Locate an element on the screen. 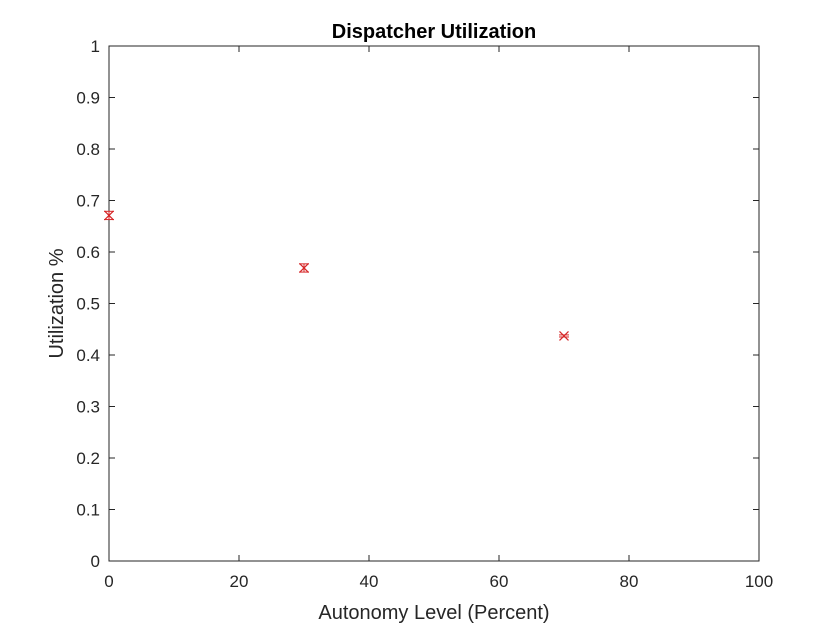 This screenshot has height=630, width=840. y-tick-label: 0.6 is located at coordinates (88, 252).